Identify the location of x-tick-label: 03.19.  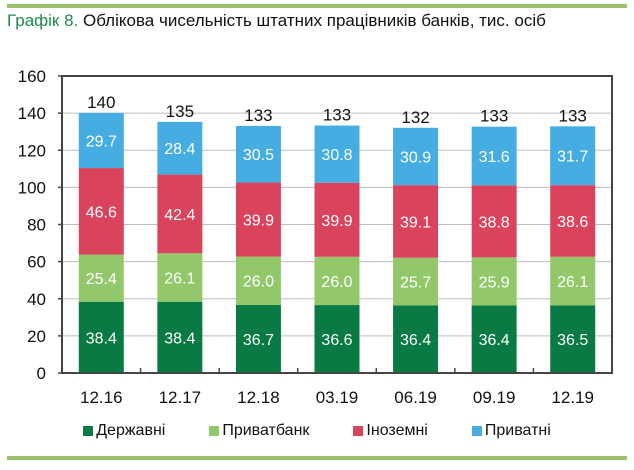
(337, 397).